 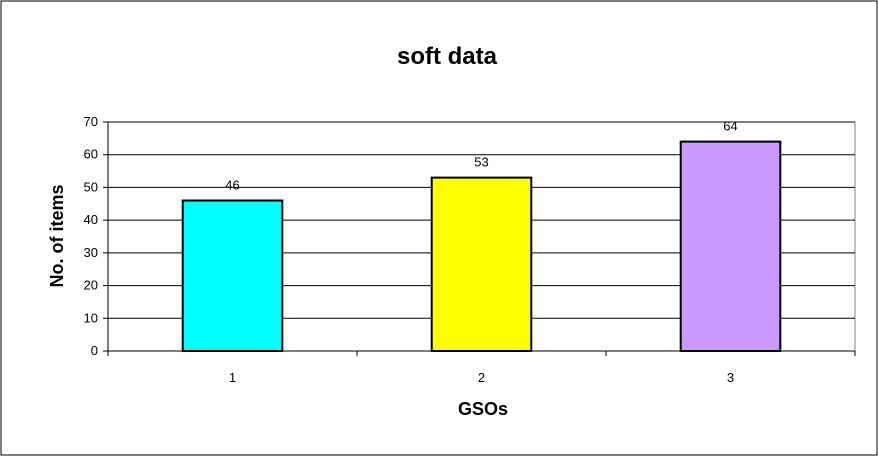 I want to click on y-tick-label: 10, so click(x=91, y=317).